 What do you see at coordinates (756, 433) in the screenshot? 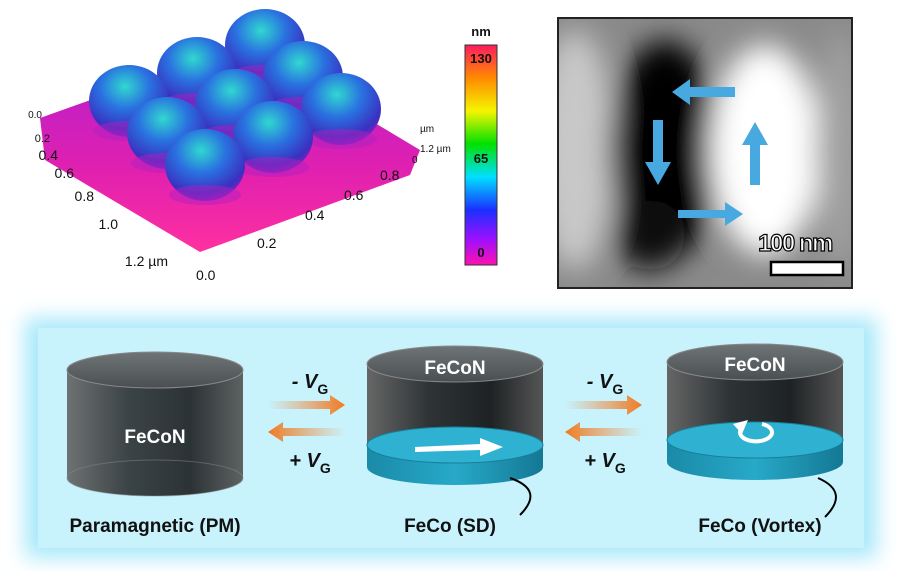
I see `vortex-arrow` at bounding box center [756, 433].